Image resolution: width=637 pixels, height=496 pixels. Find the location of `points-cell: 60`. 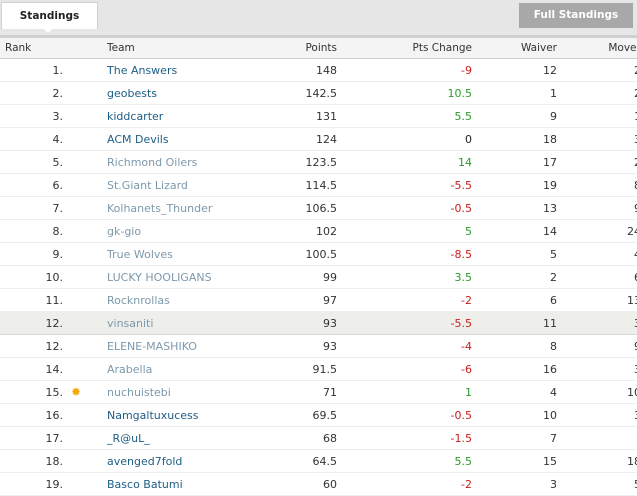

points-cell: 60 is located at coordinates (294, 484).